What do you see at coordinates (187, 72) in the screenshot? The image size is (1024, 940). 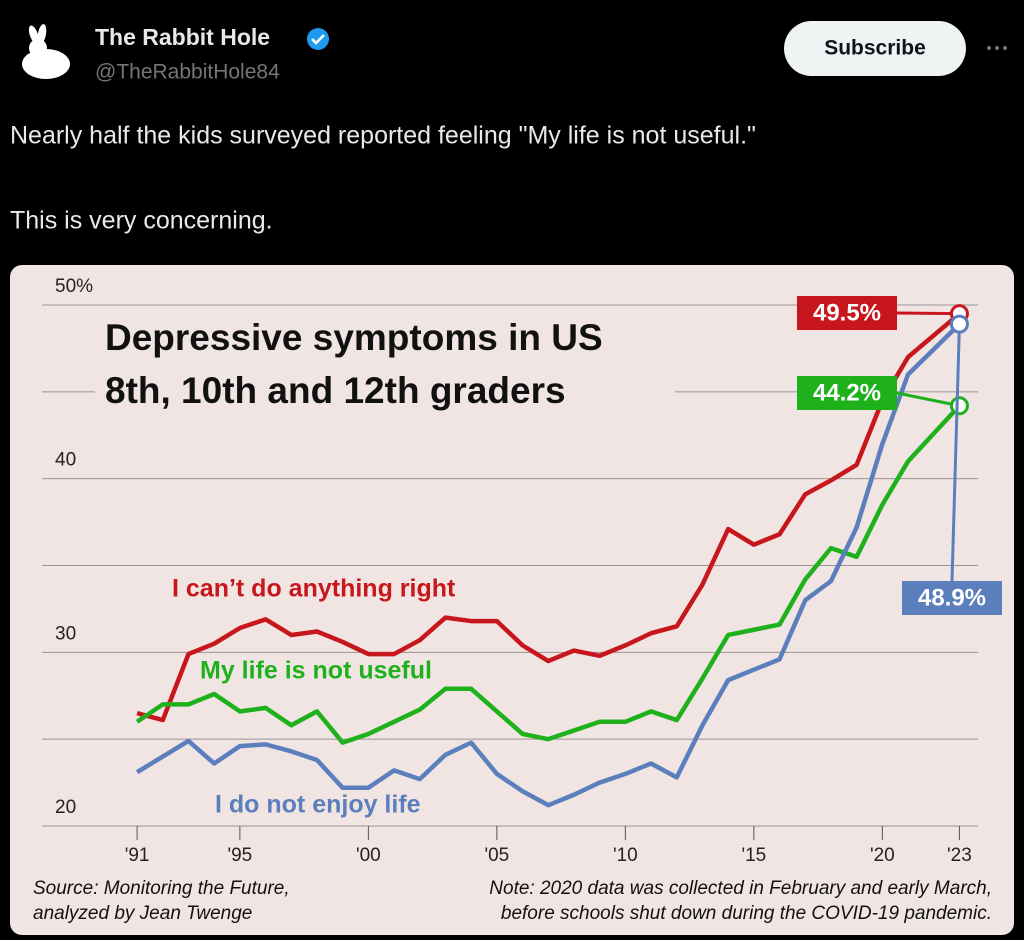 I see `author-handle: @TheRabbitHole84` at bounding box center [187, 72].